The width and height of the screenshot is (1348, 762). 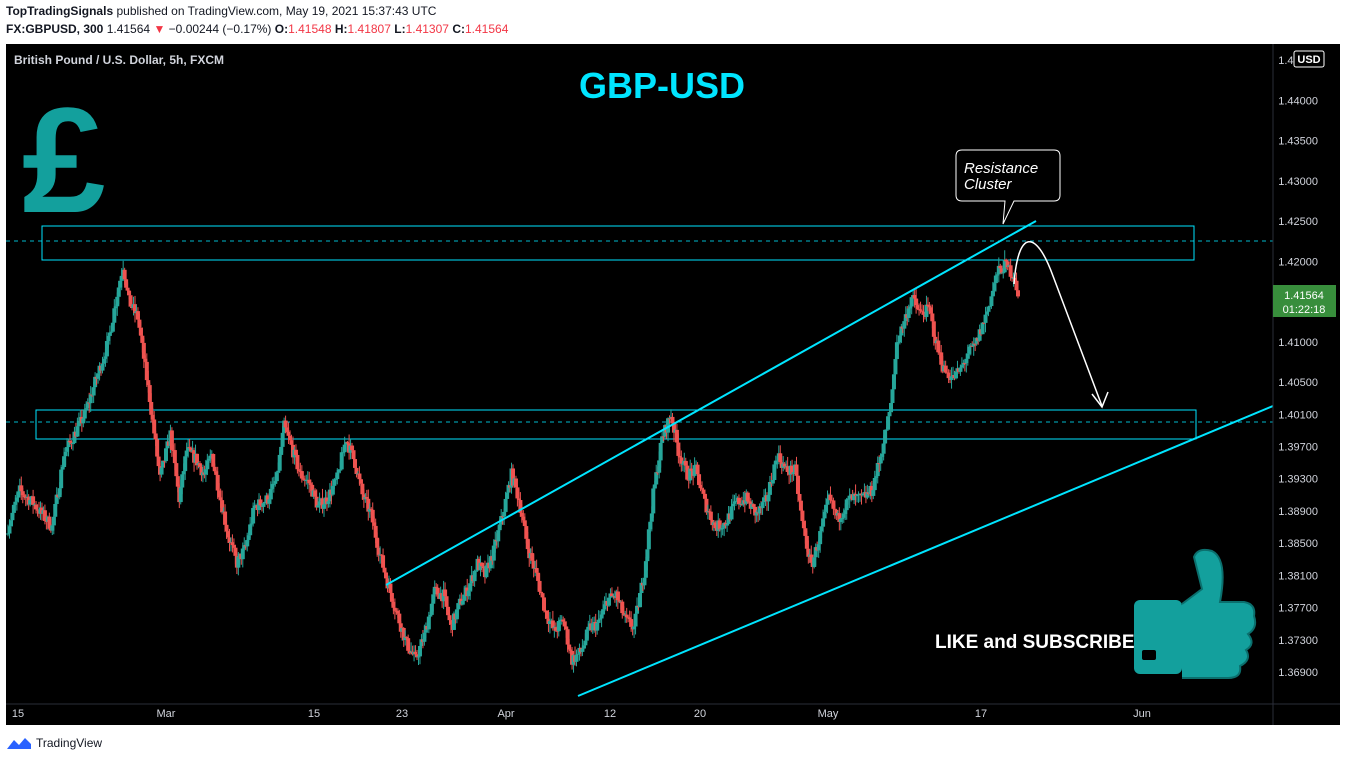 I want to click on publisher-name: TopTradingSignals, so click(x=60, y=11).